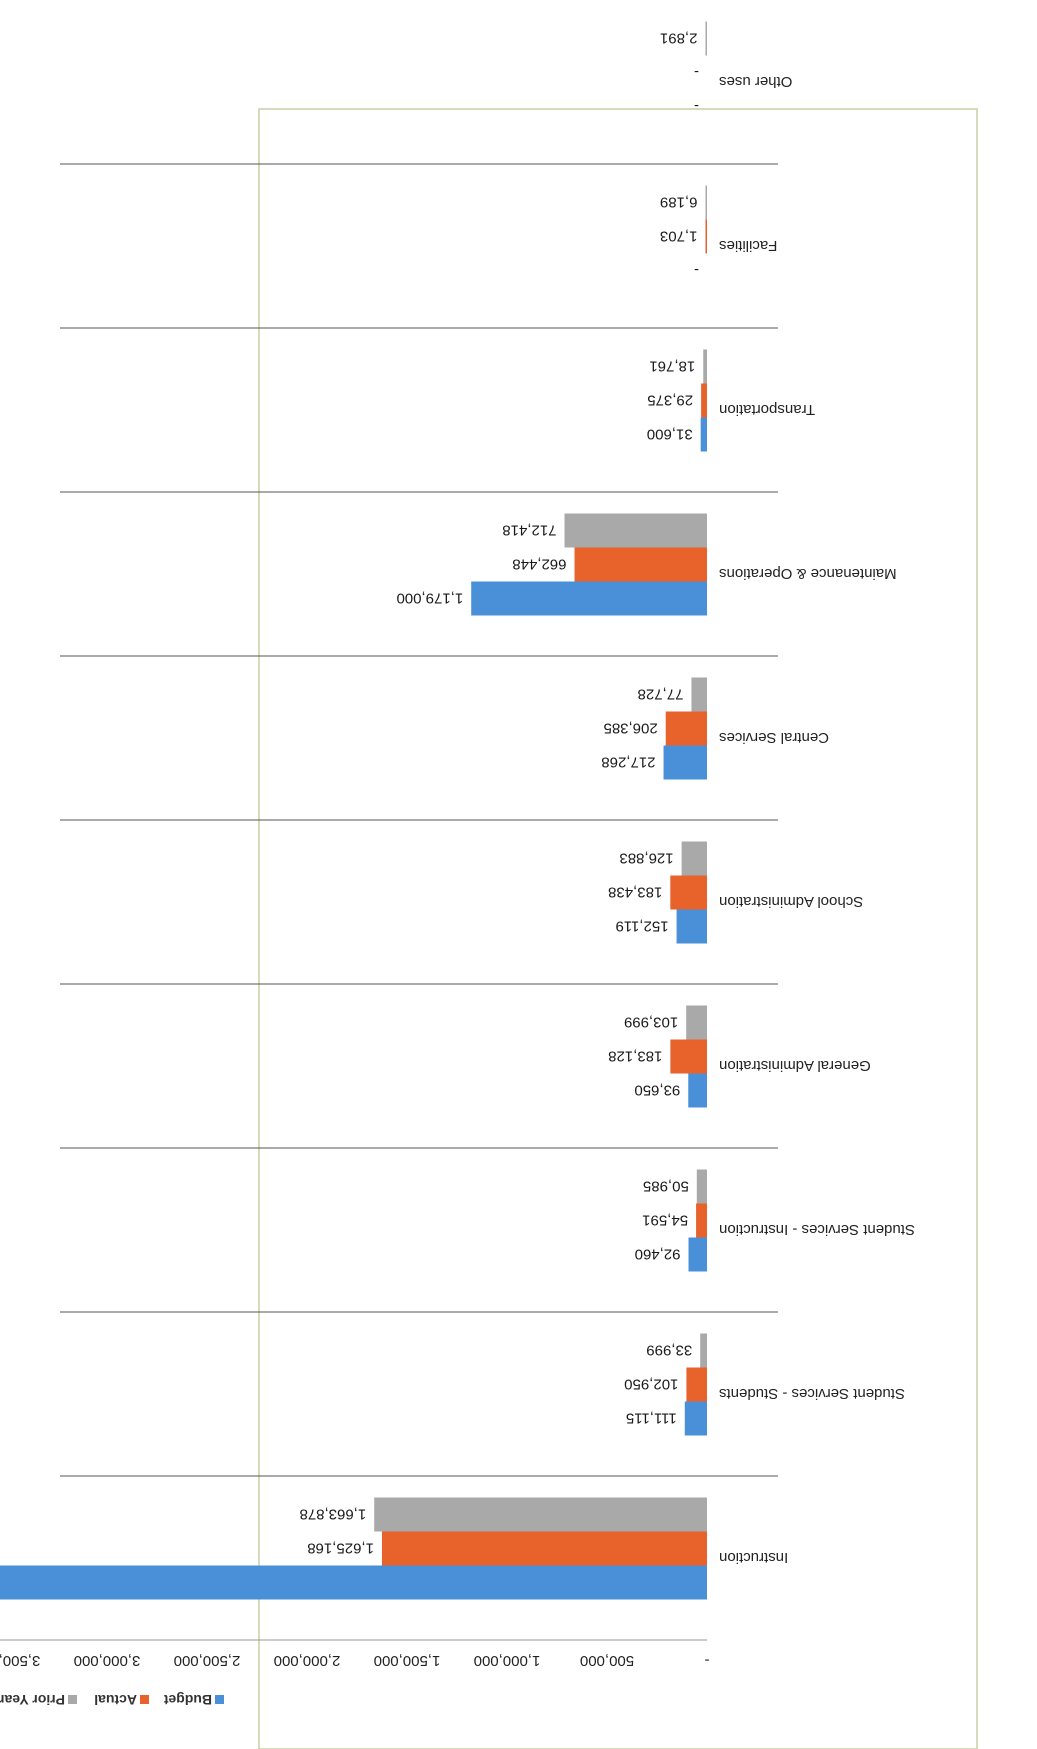  Describe the element at coordinates (658, 1254) in the screenshot. I see `data-label-budget-student-services-instruction: 92,460` at that location.